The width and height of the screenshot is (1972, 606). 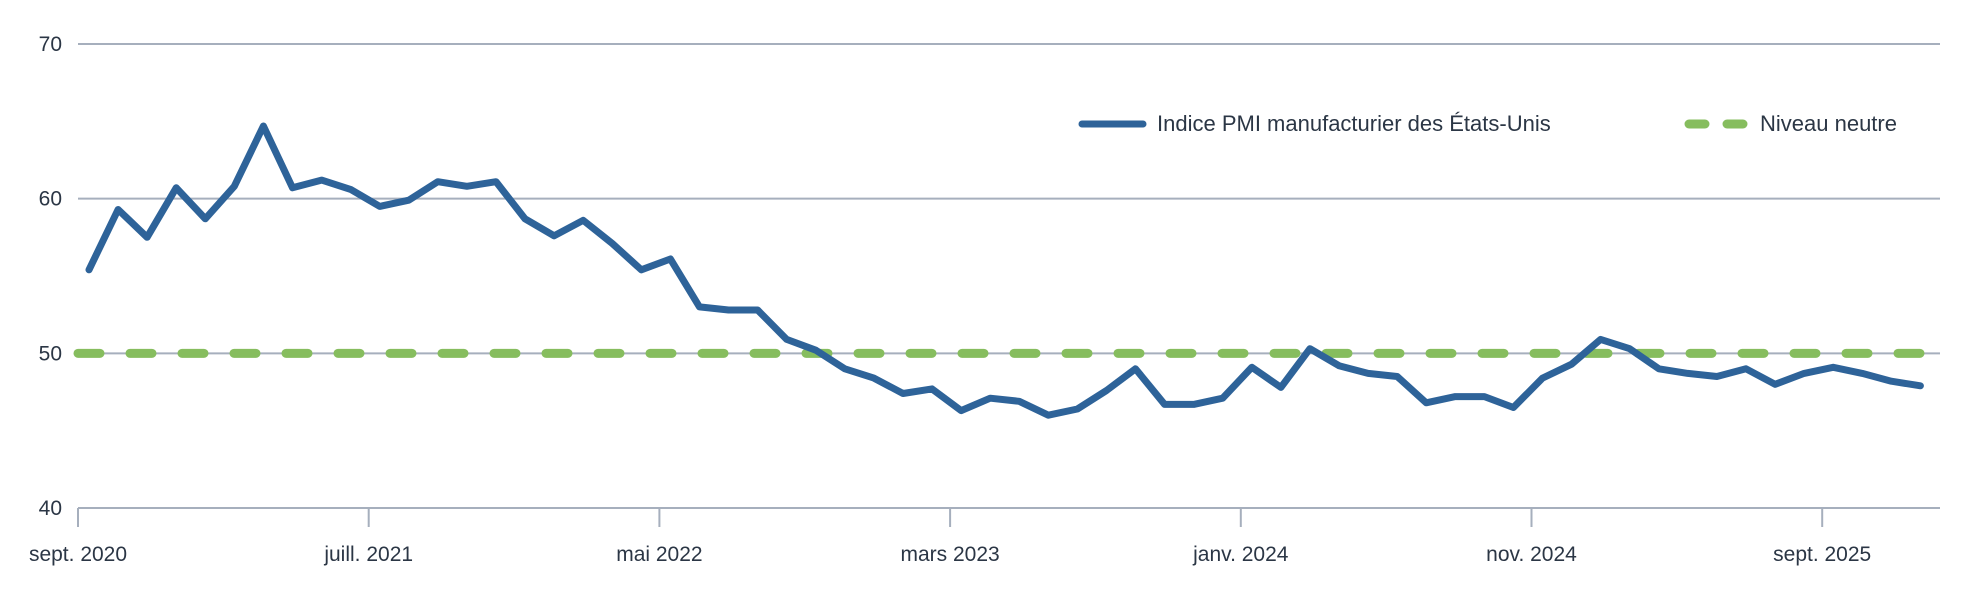 What do you see at coordinates (659, 554) in the screenshot?
I see `x-tick-label: mai 2022` at bounding box center [659, 554].